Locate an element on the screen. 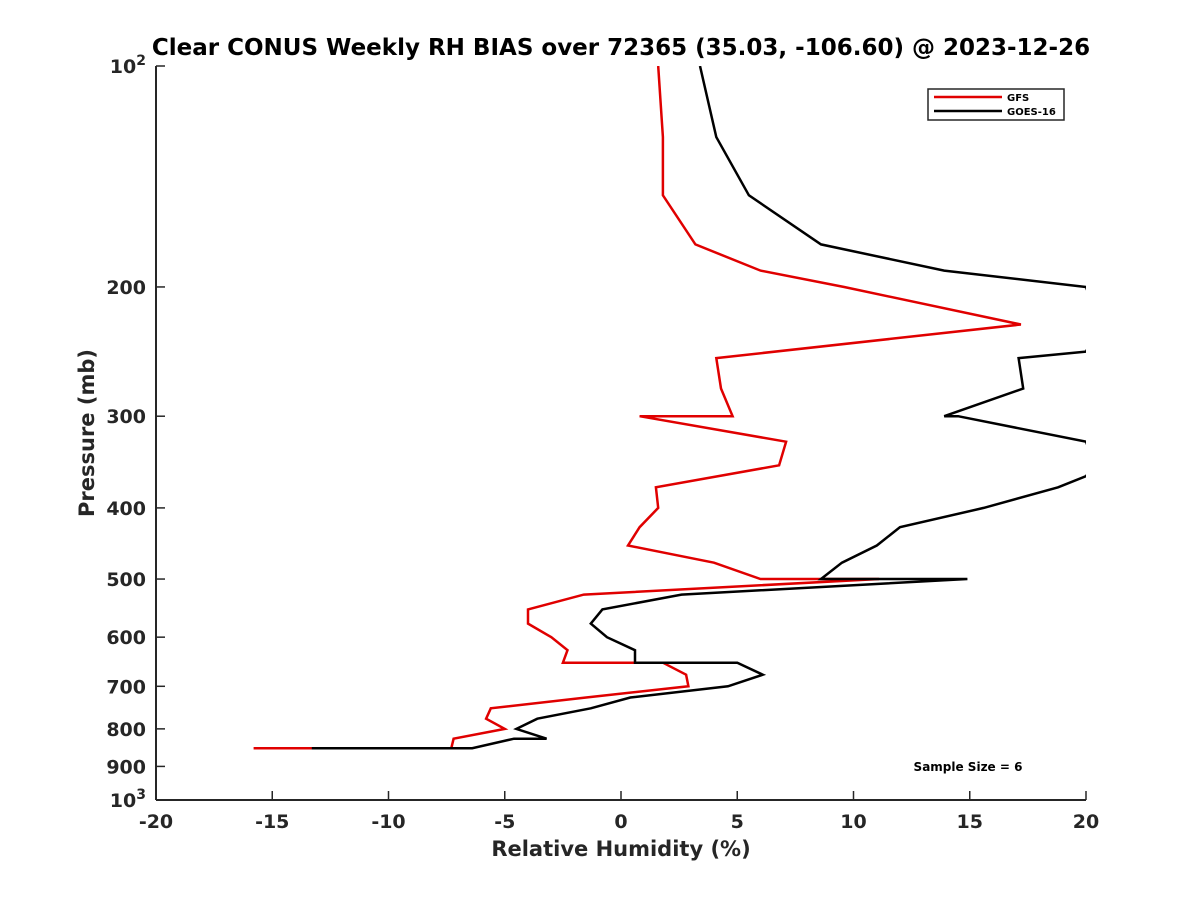 This screenshot has width=1200, height=900. y-tick-label: 10² is located at coordinates (128, 65).